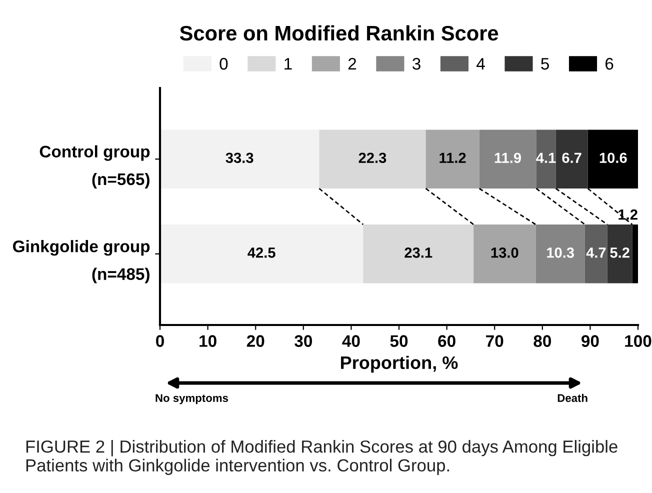 The width and height of the screenshot is (652, 493). What do you see at coordinates (192, 399) in the screenshot?
I see `text: No symptoms` at bounding box center [192, 399].